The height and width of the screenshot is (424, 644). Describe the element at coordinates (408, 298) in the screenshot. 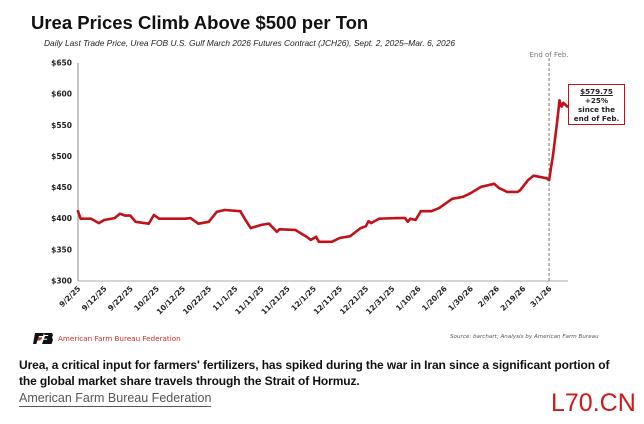

I see `x-tick-label: 1/10/26` at that location.